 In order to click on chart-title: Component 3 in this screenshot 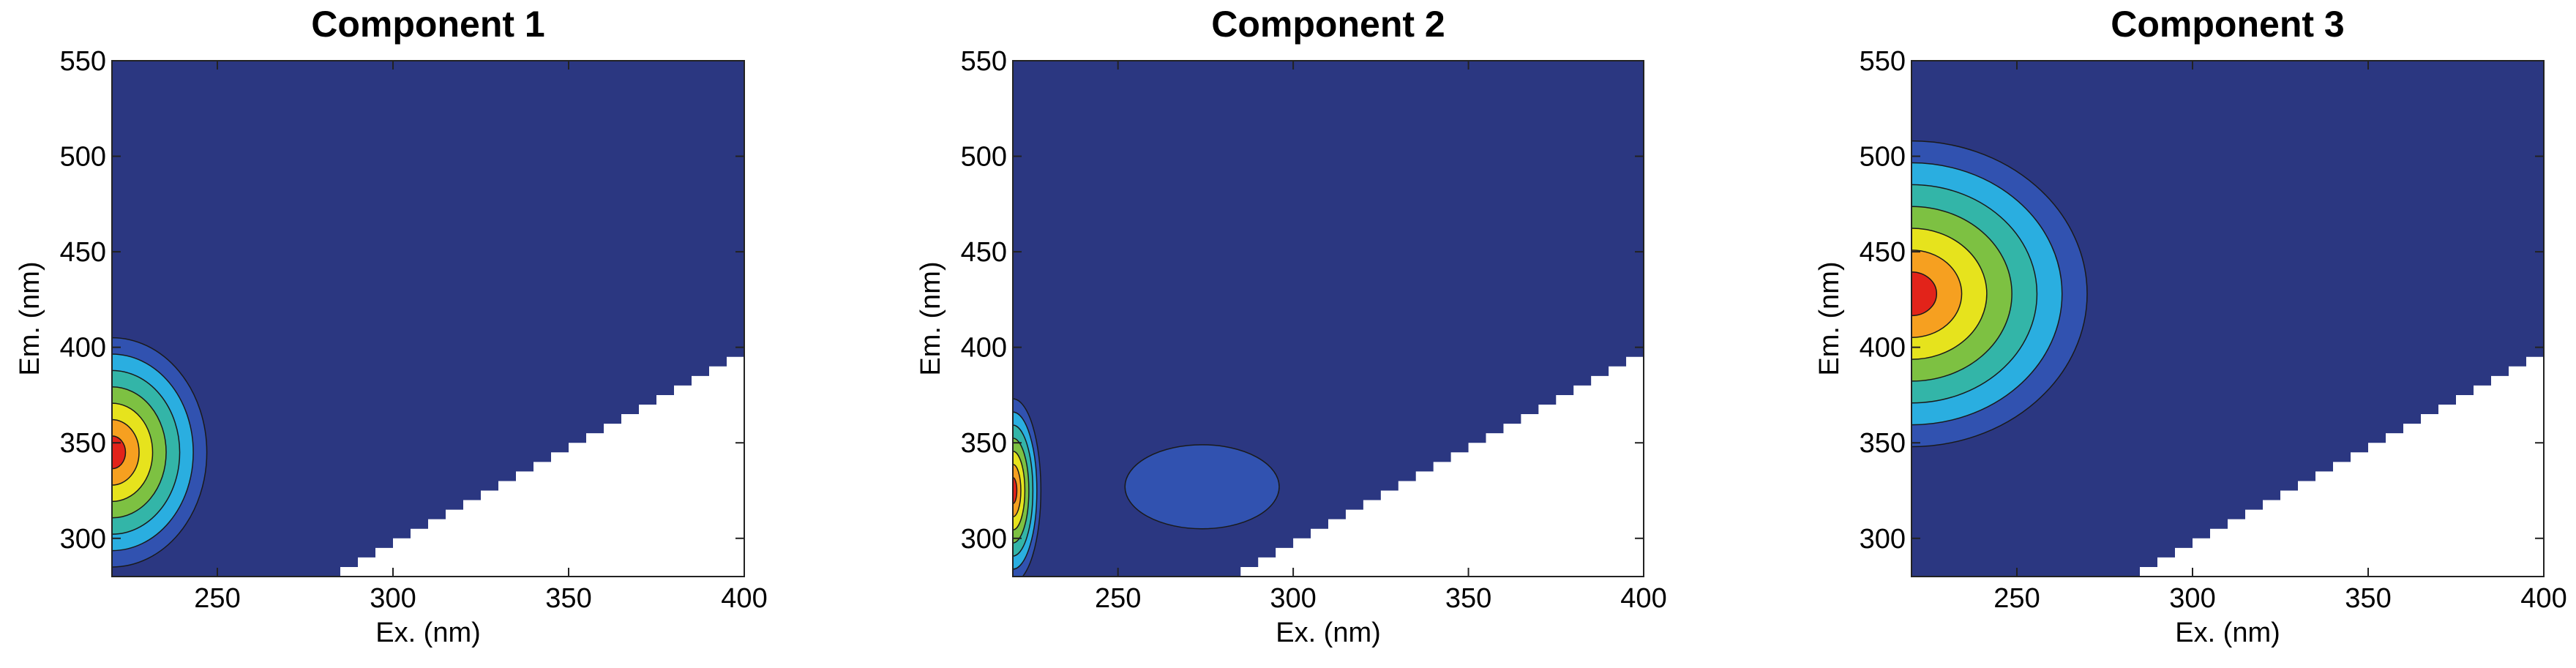, I will do `click(2227, 25)`.